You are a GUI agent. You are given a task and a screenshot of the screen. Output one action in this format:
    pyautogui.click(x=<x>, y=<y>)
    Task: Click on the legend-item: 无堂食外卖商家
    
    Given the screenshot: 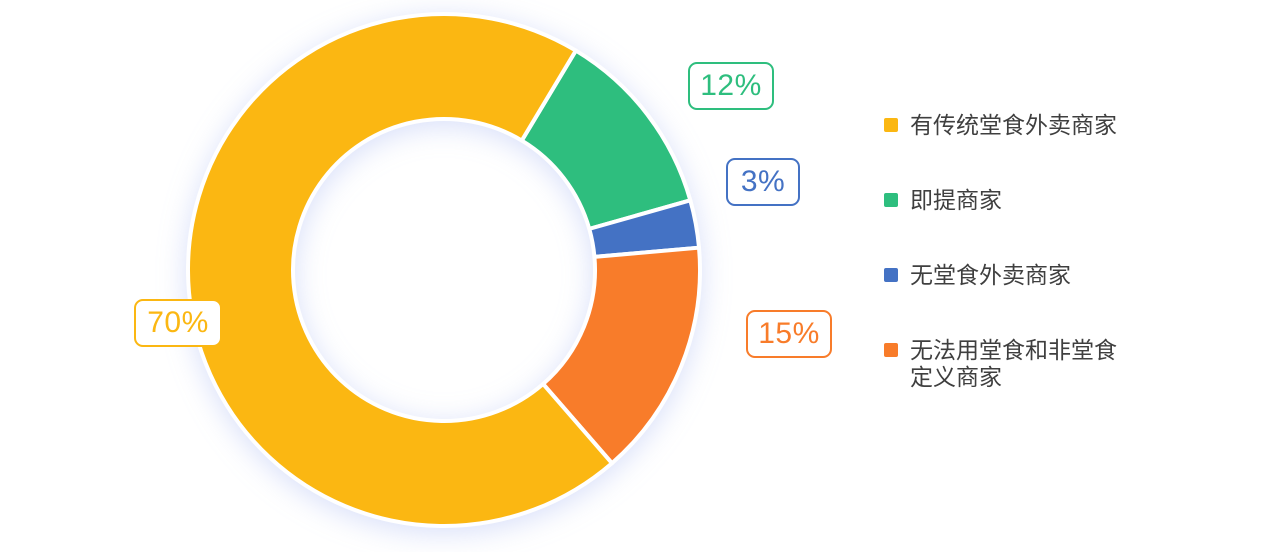 What is the action you would take?
    pyautogui.click(x=1006, y=275)
    